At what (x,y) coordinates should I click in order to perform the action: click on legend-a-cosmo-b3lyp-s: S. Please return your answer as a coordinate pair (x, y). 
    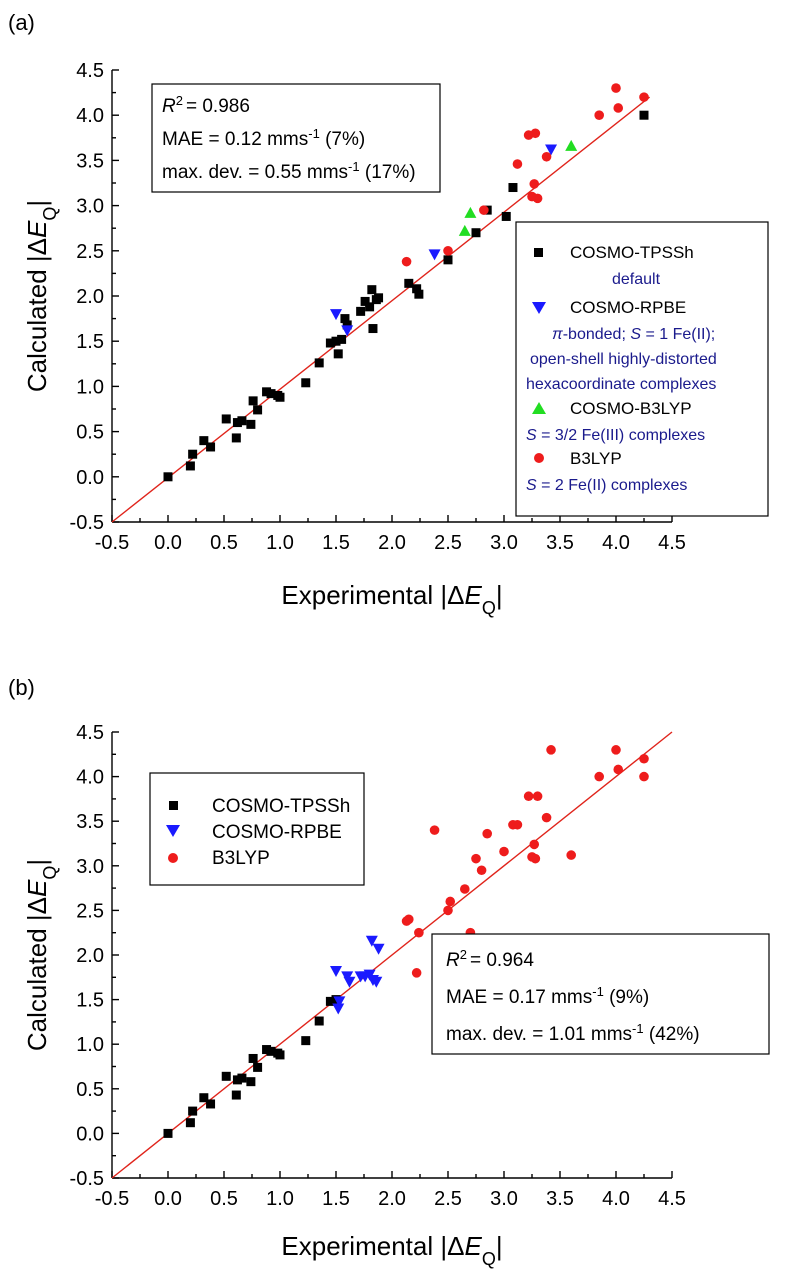
    Looking at the image, I should click on (531, 435).